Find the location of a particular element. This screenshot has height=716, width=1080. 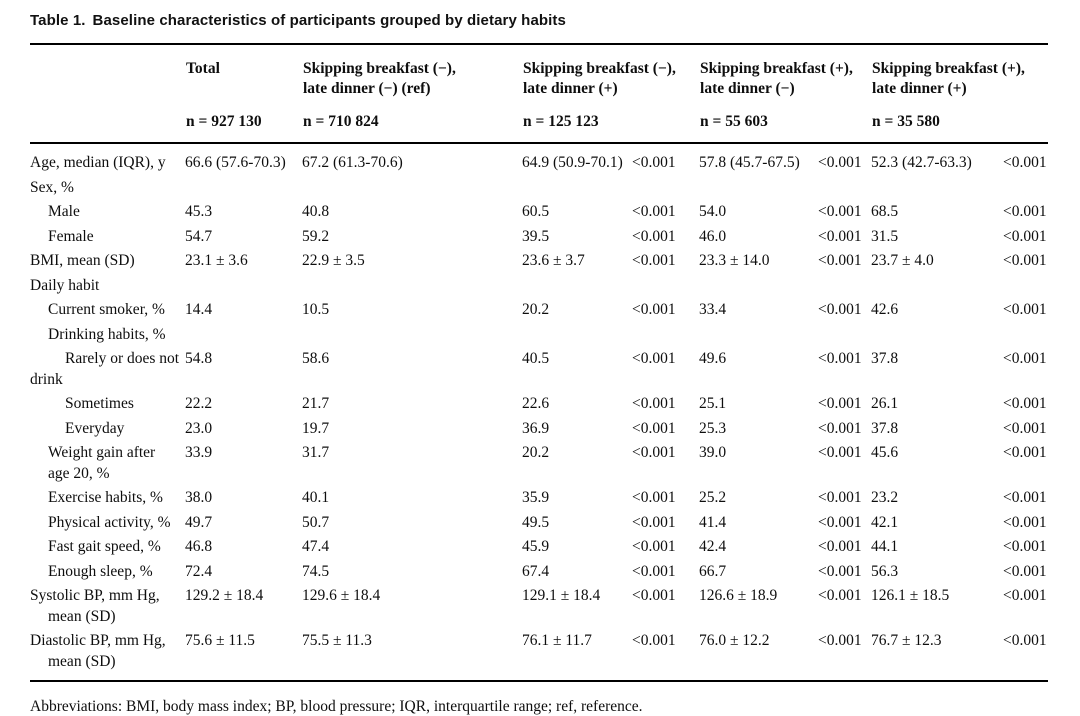

value-cell: 50.7 is located at coordinates (316, 522).